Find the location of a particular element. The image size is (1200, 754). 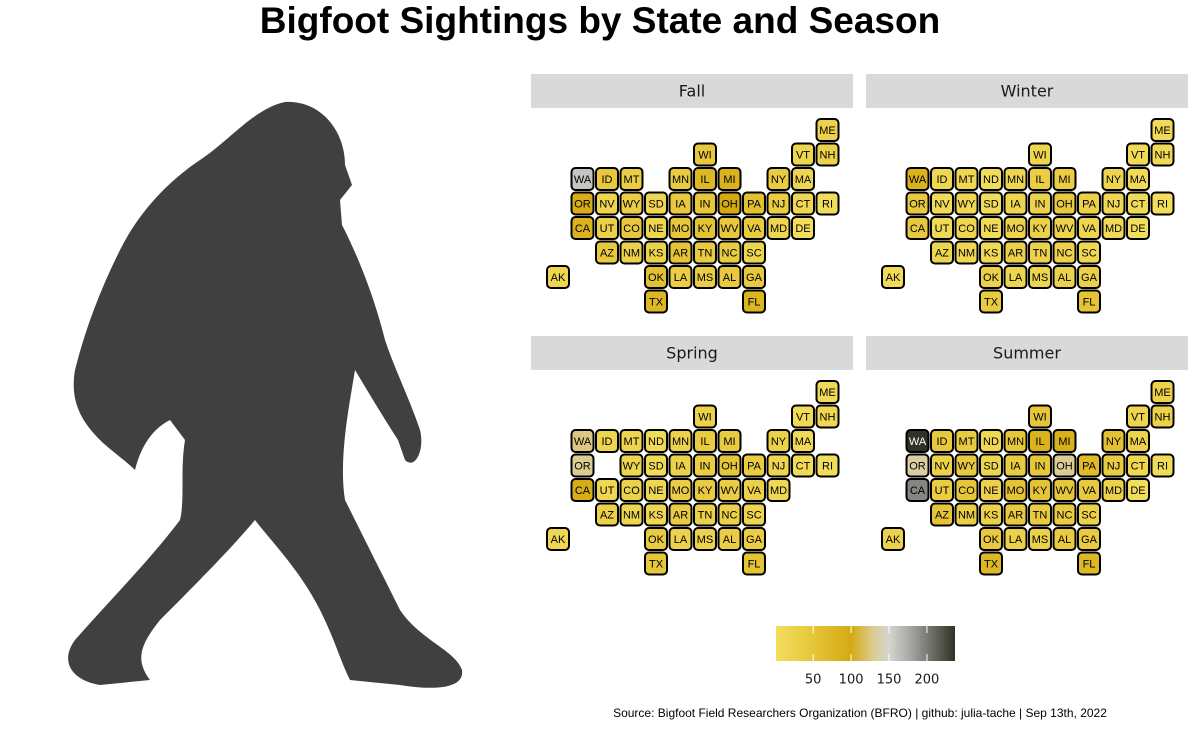

state-label: CO is located at coordinates (966, 229).